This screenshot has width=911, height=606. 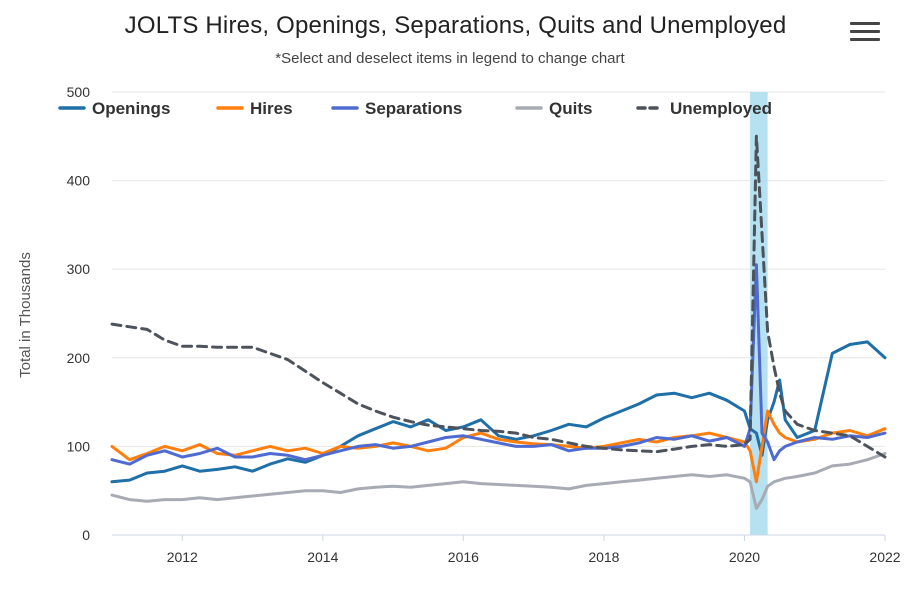 I want to click on legend-item-openings: Openings, so click(x=114, y=108).